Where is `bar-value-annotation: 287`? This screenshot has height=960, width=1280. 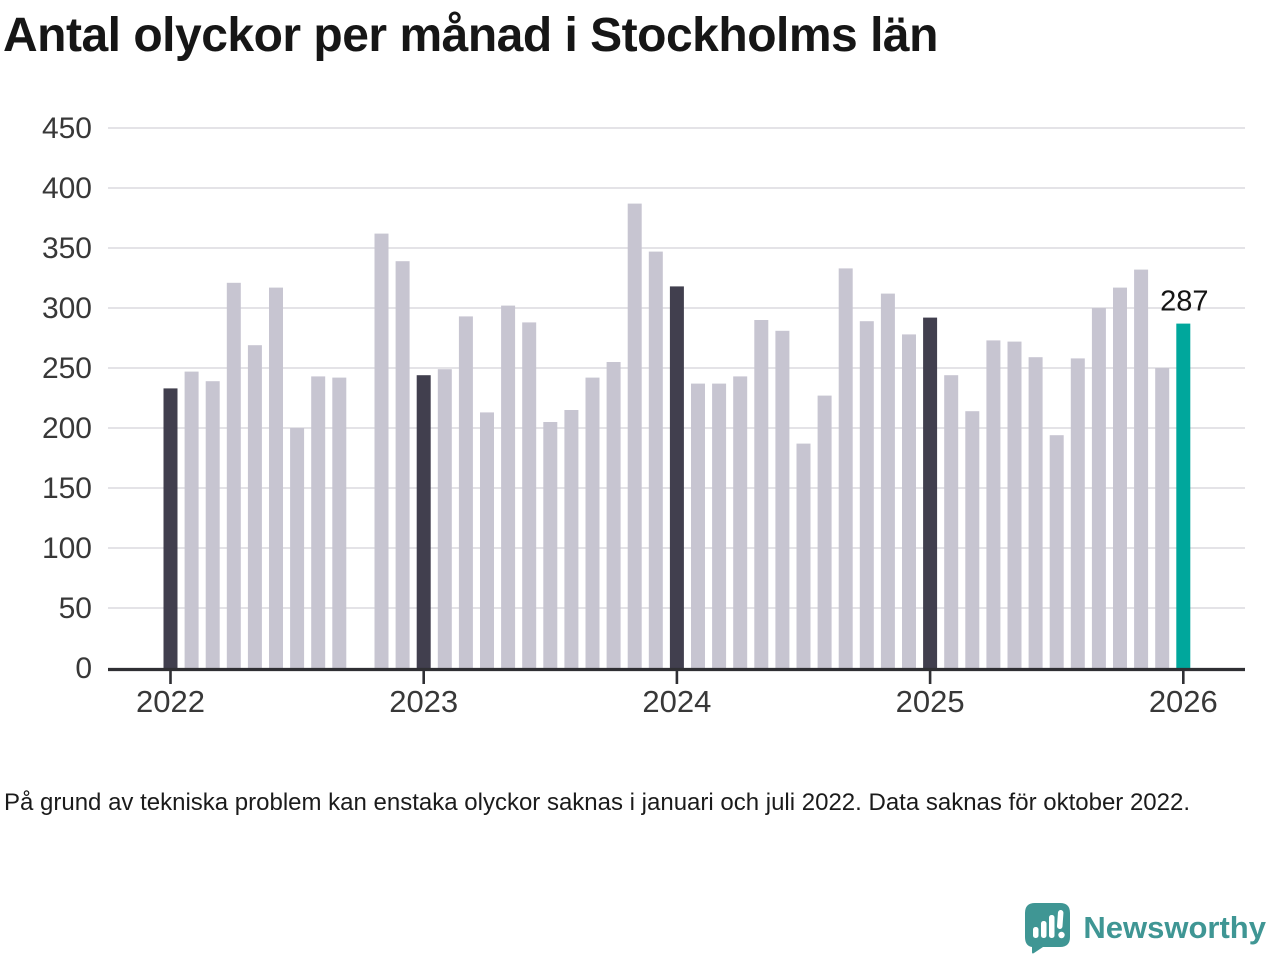
bar-value-annotation: 287 is located at coordinates (1184, 302).